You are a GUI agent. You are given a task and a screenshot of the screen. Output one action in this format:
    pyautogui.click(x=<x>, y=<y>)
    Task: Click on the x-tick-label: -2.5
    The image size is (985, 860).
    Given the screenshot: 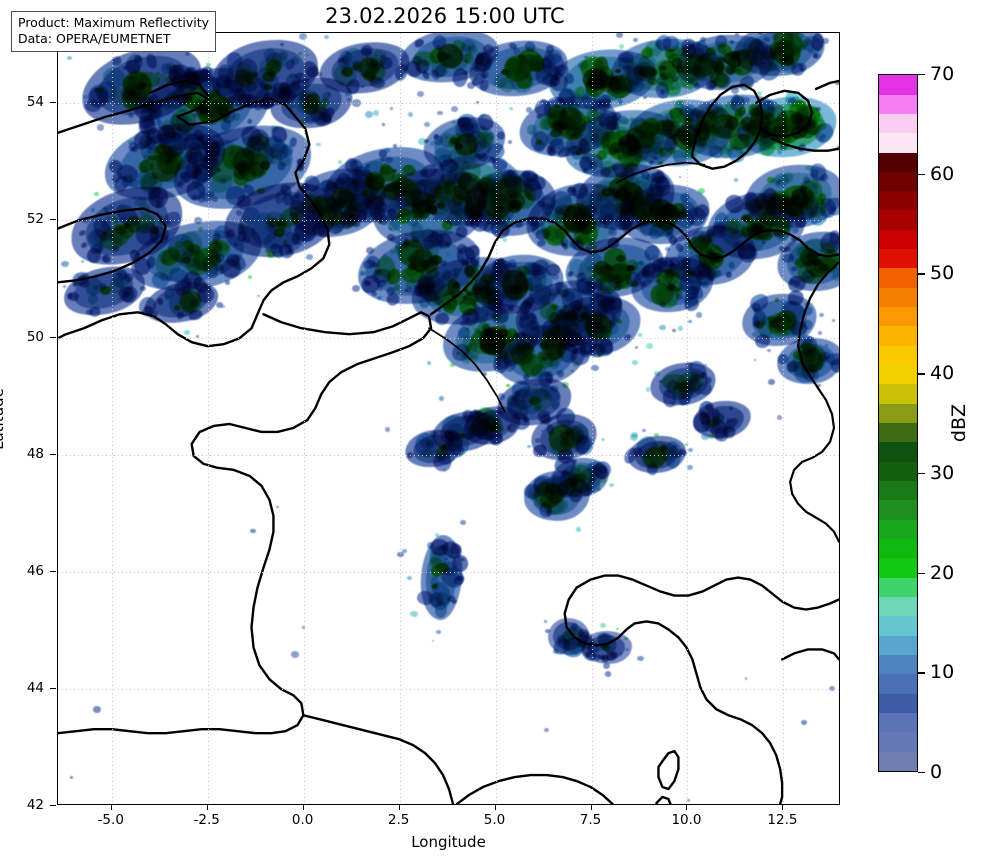 What is the action you would take?
    pyautogui.click(x=206, y=820)
    